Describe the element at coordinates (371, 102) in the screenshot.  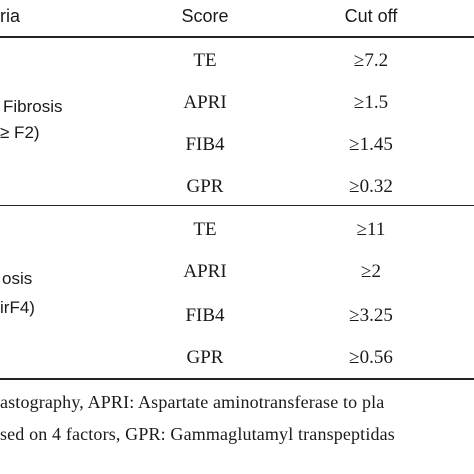
I see `group-1-cutoff-2: ≥1.5` at that location.